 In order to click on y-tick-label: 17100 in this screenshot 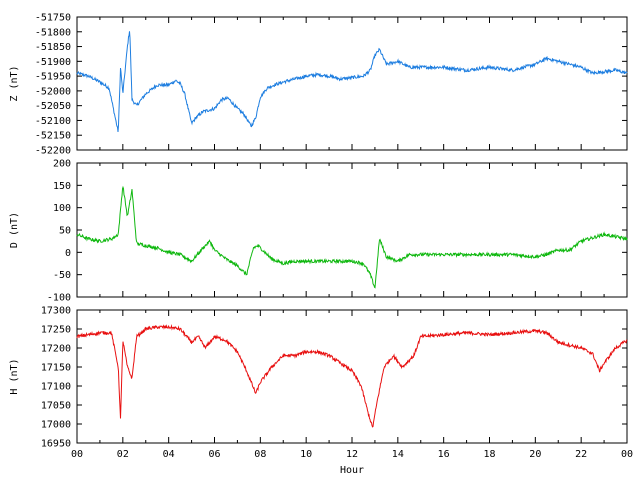, I will do `click(56, 387)`.